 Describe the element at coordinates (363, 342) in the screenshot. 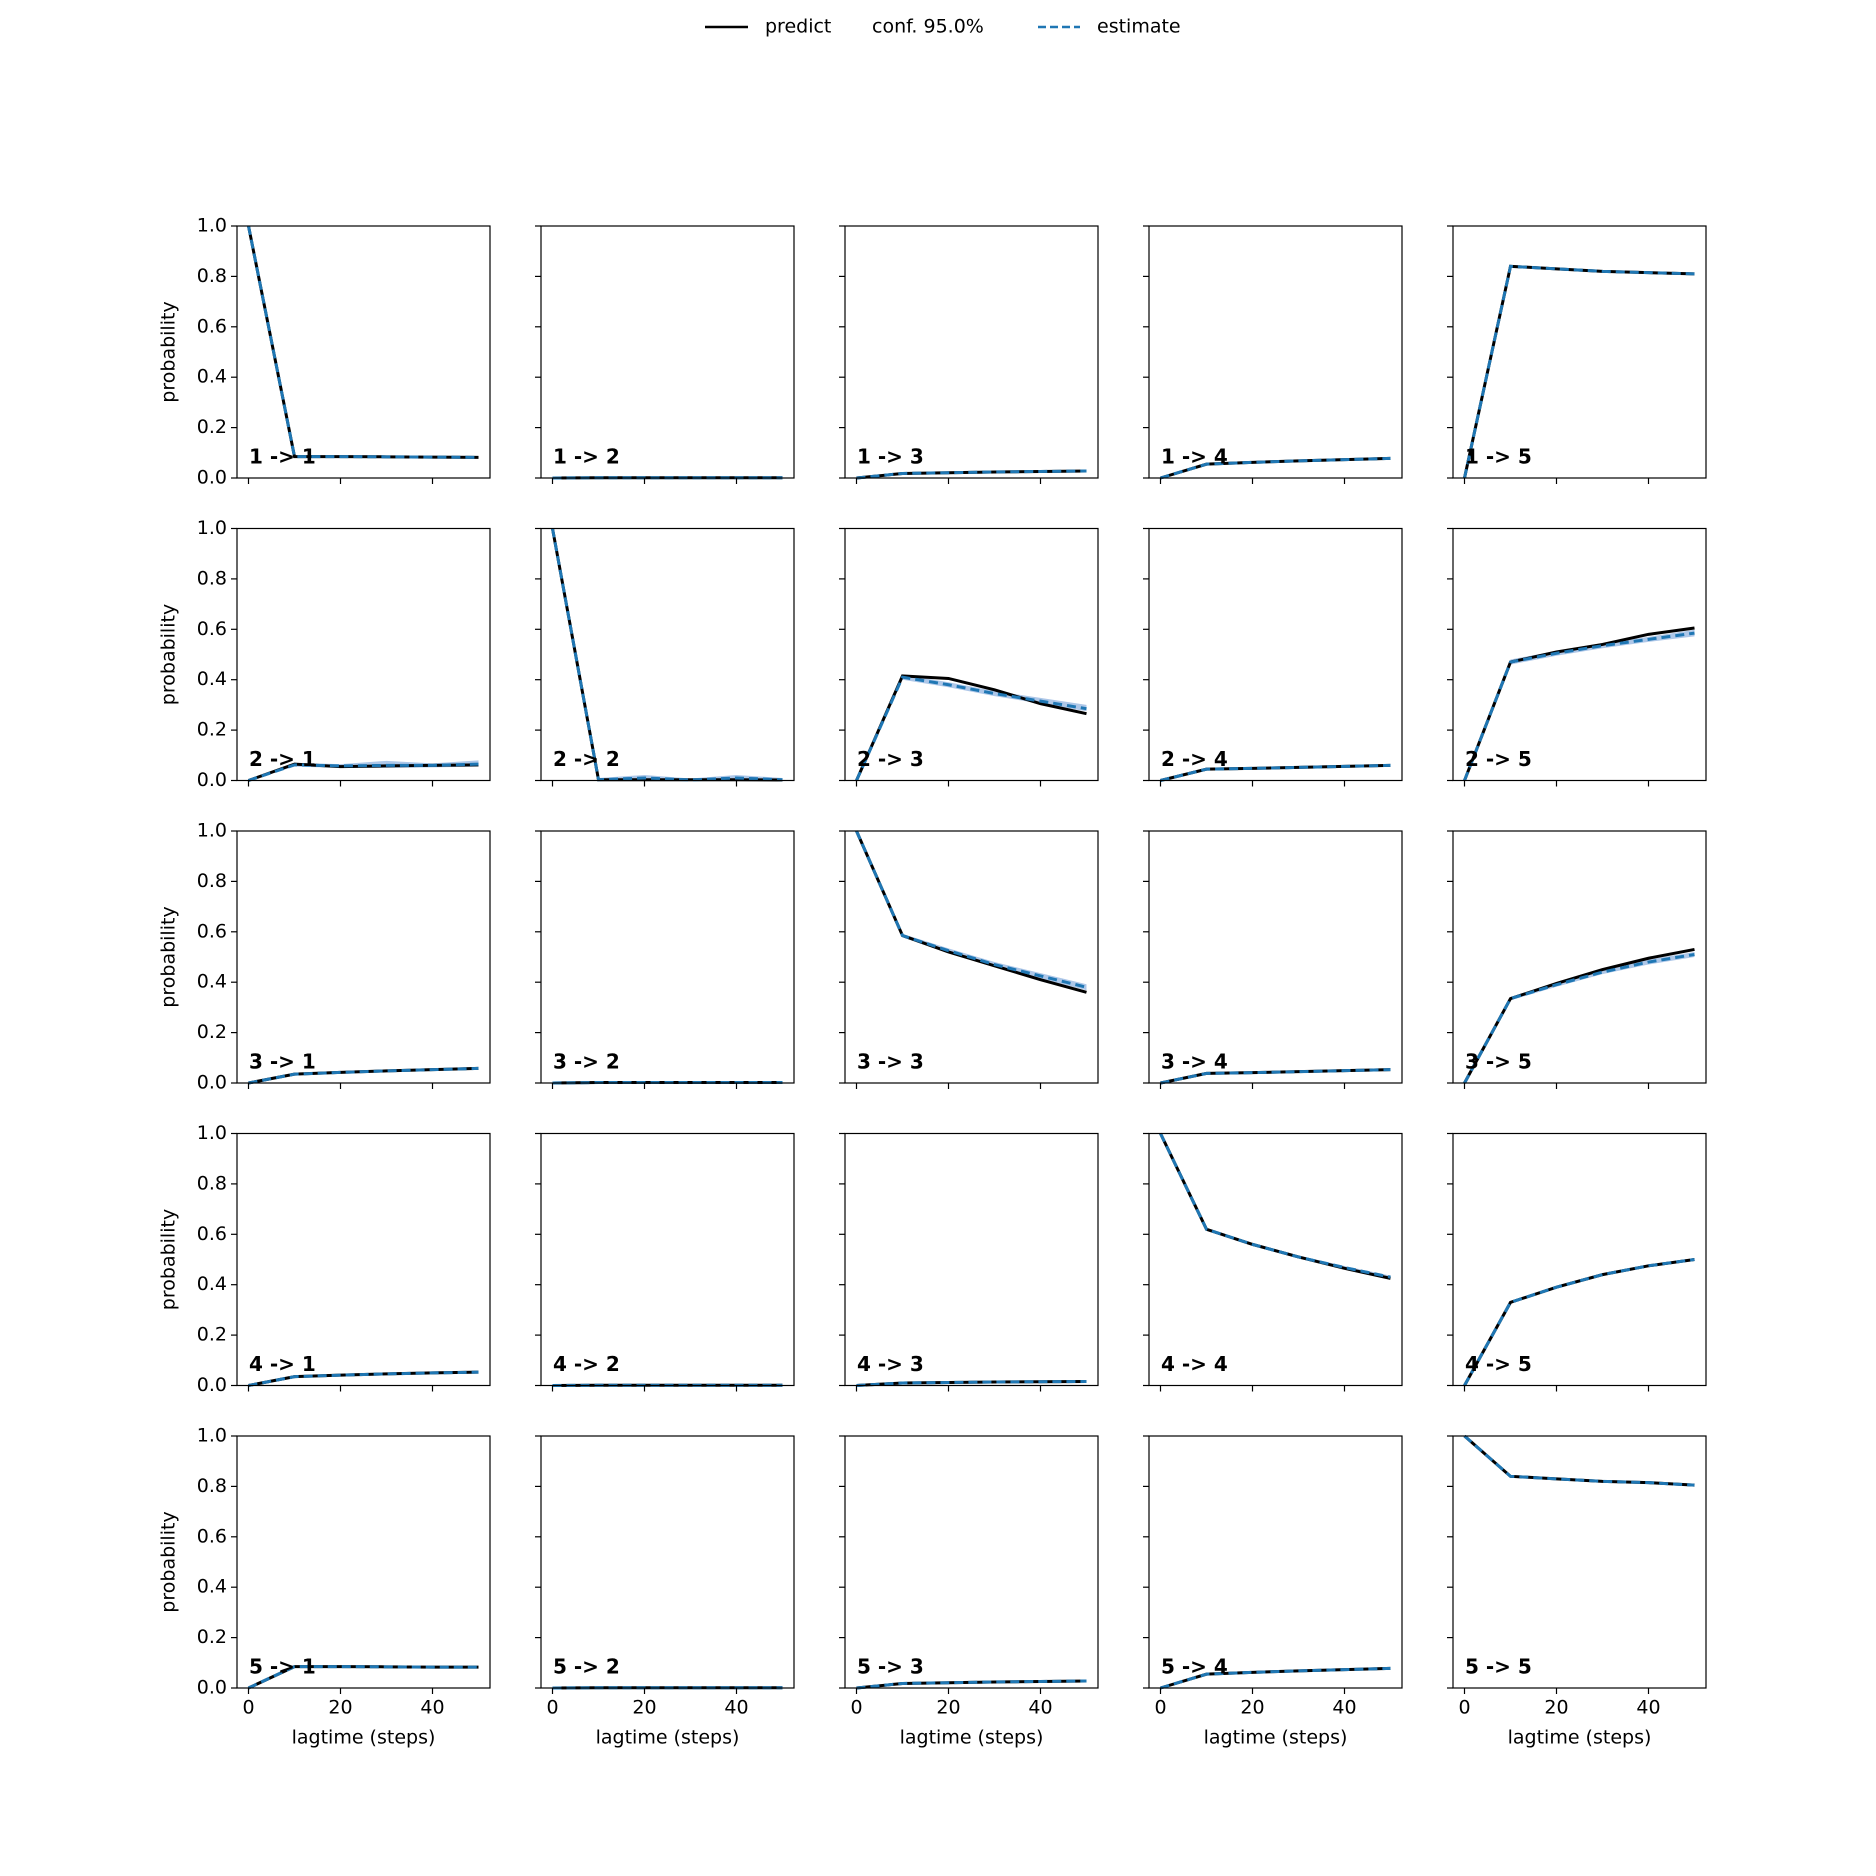

I see `confidence-band` at that location.